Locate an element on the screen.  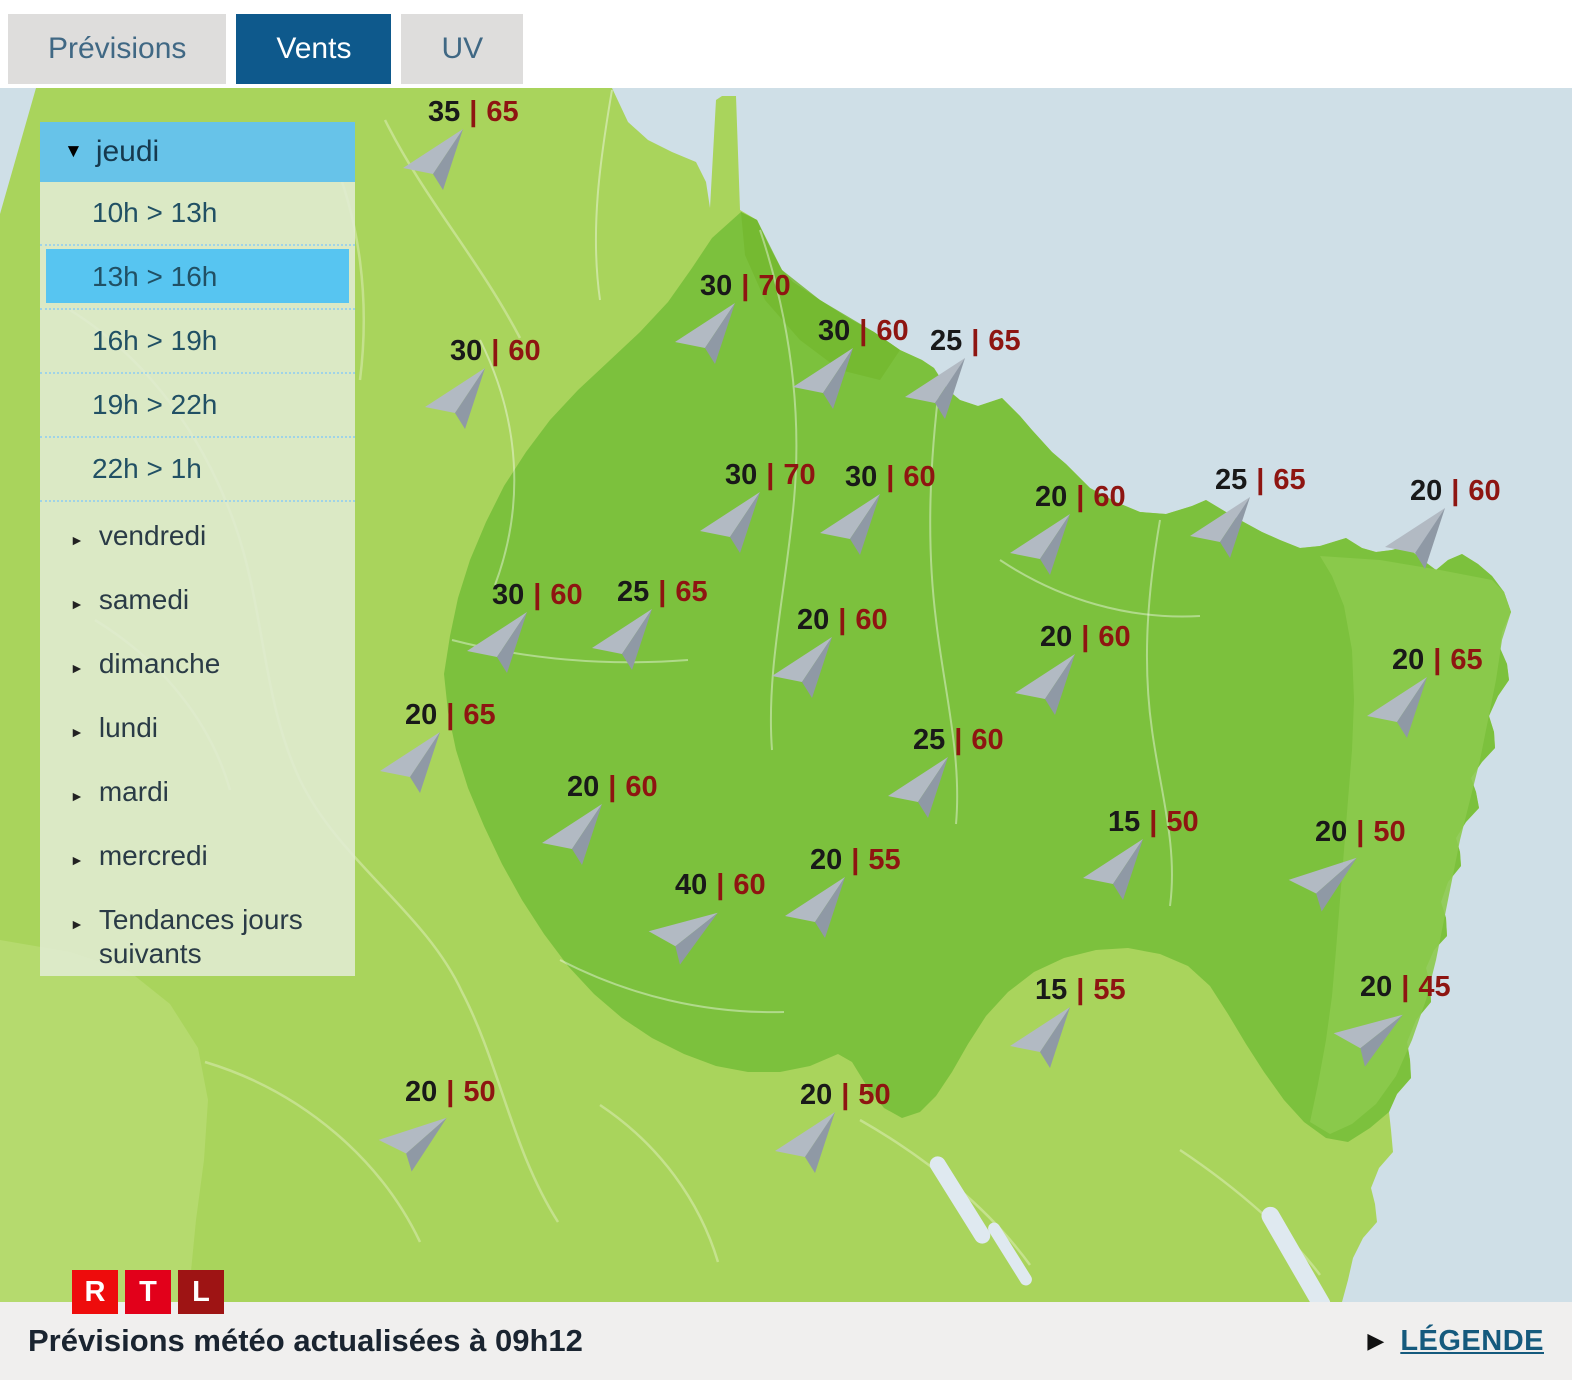
time-slot-label: 22h > 1h is located at coordinates (147, 468).